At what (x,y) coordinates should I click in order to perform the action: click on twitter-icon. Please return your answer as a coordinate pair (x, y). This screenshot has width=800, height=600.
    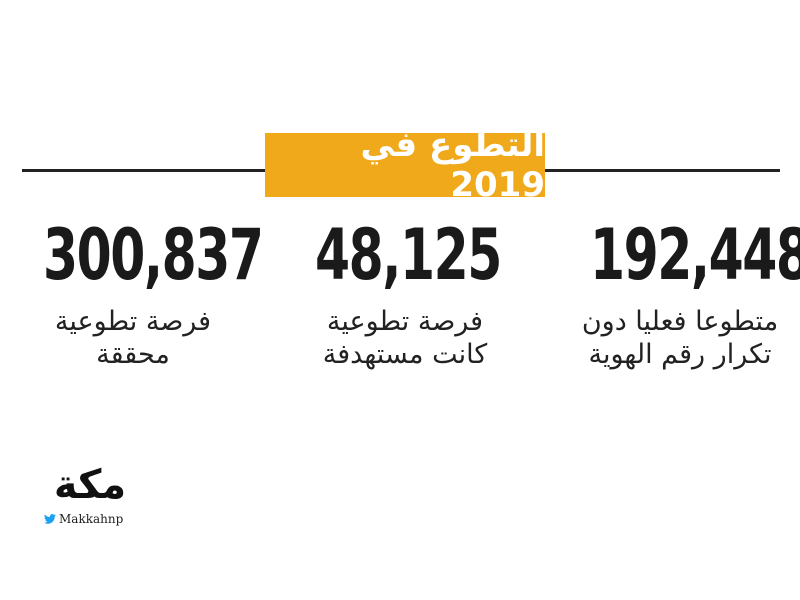
    Looking at the image, I should click on (50, 519).